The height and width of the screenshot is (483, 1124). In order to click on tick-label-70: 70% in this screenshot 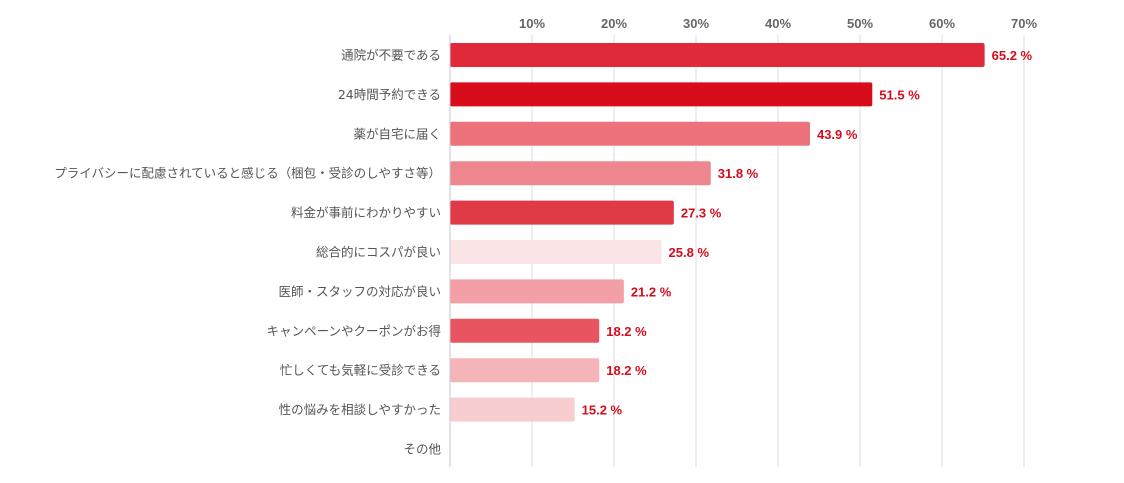, I will do `click(1024, 23)`.